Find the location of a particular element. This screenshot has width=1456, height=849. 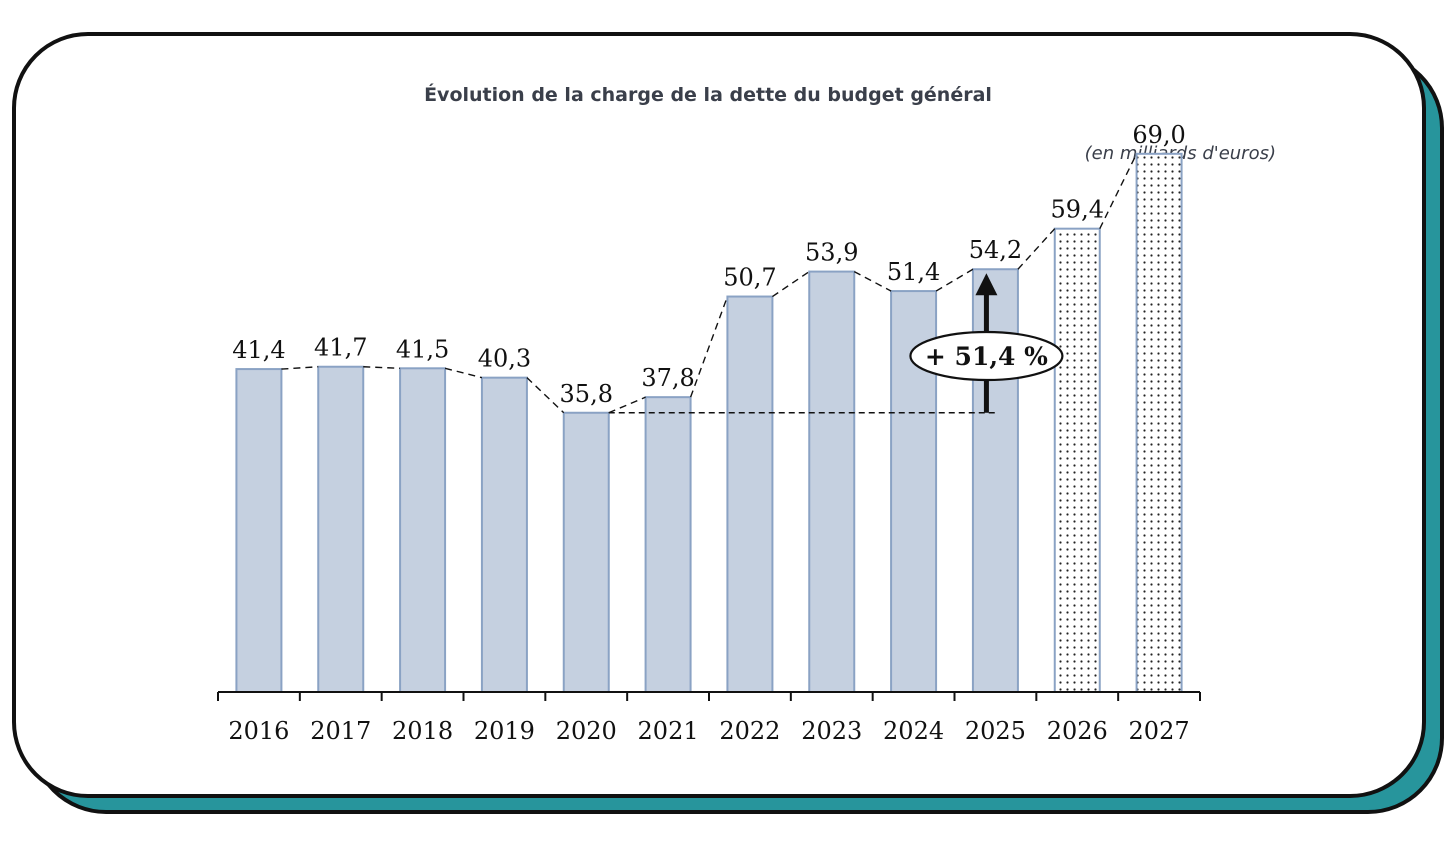

x-tick-label-2025: 2025 is located at coordinates (995, 731).